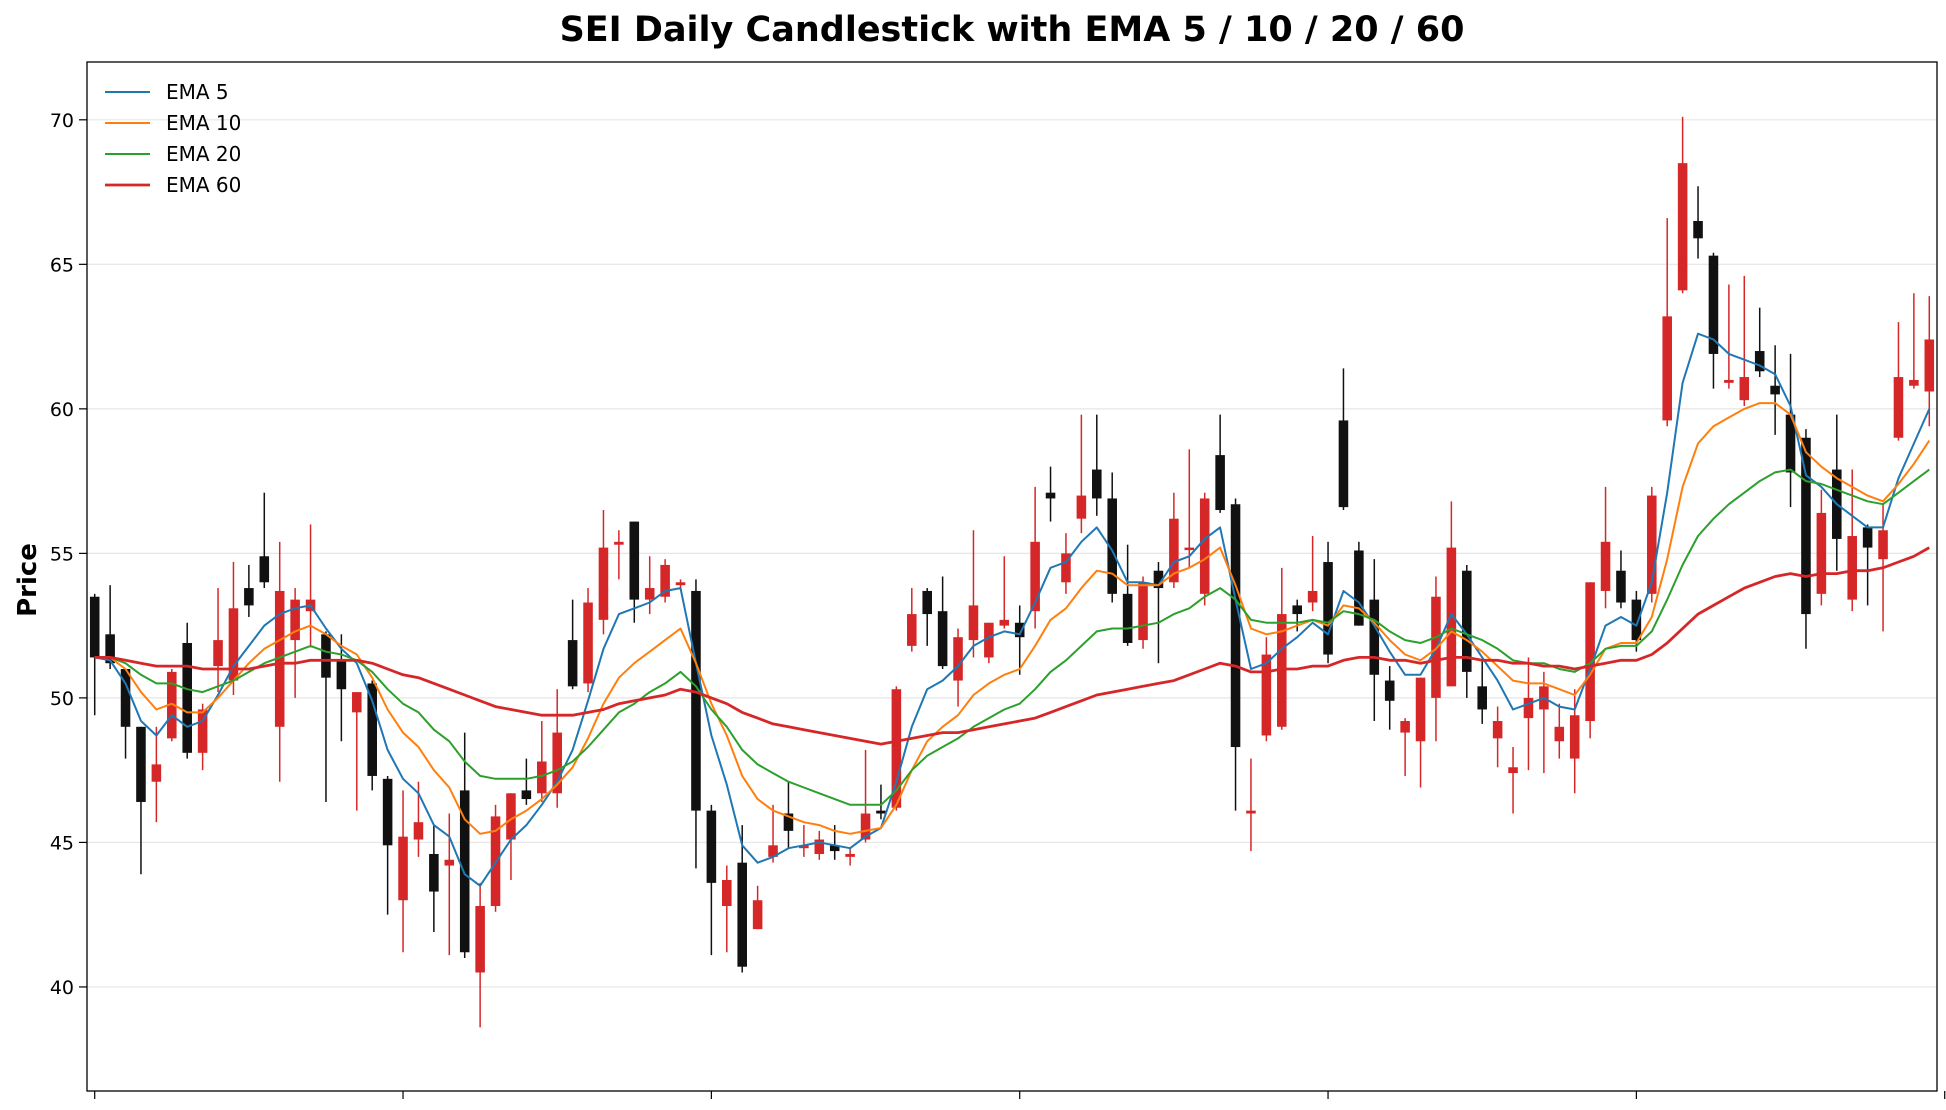 The height and width of the screenshot is (1110, 1946). I want to click on legend-item-ema-5: EMA 5, so click(167, 92).